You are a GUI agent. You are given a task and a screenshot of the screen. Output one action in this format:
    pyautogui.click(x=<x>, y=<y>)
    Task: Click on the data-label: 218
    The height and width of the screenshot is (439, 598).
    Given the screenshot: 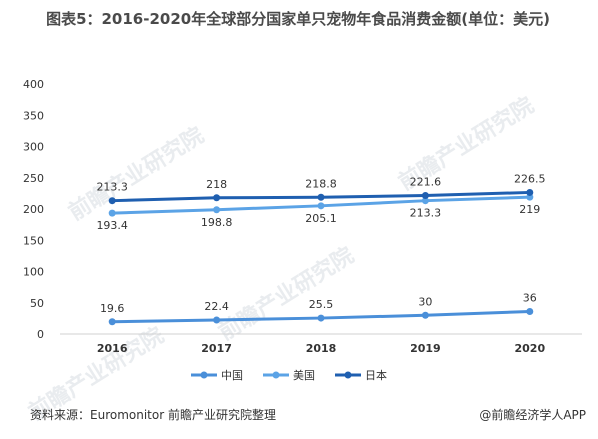 What is the action you would take?
    pyautogui.click(x=216, y=184)
    